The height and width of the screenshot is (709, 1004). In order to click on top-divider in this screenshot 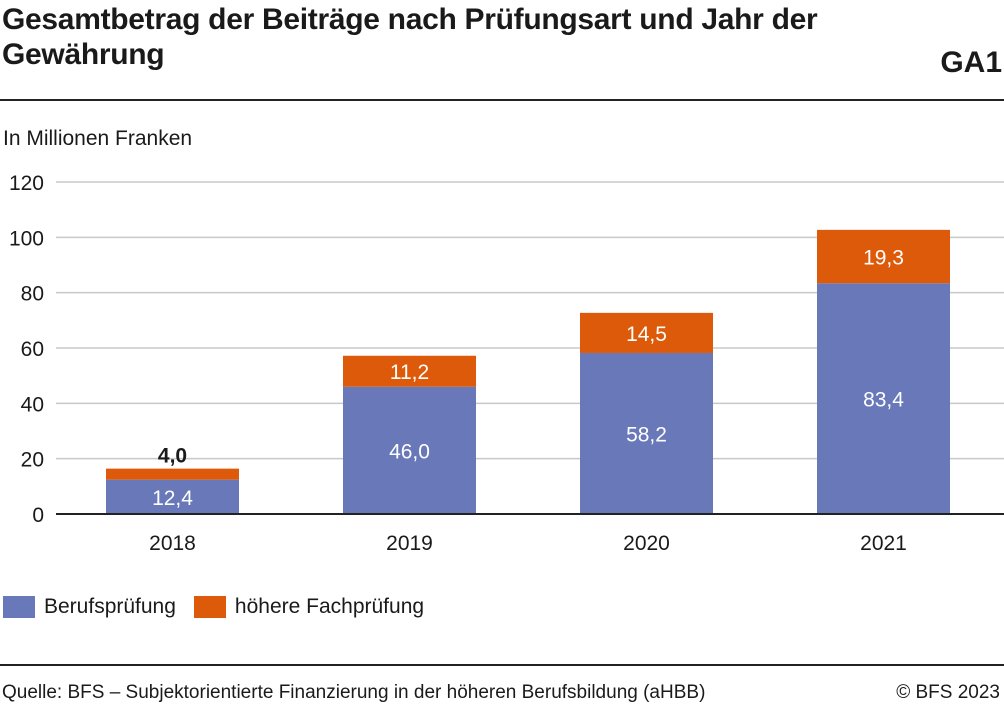, I will do `click(502, 100)`.